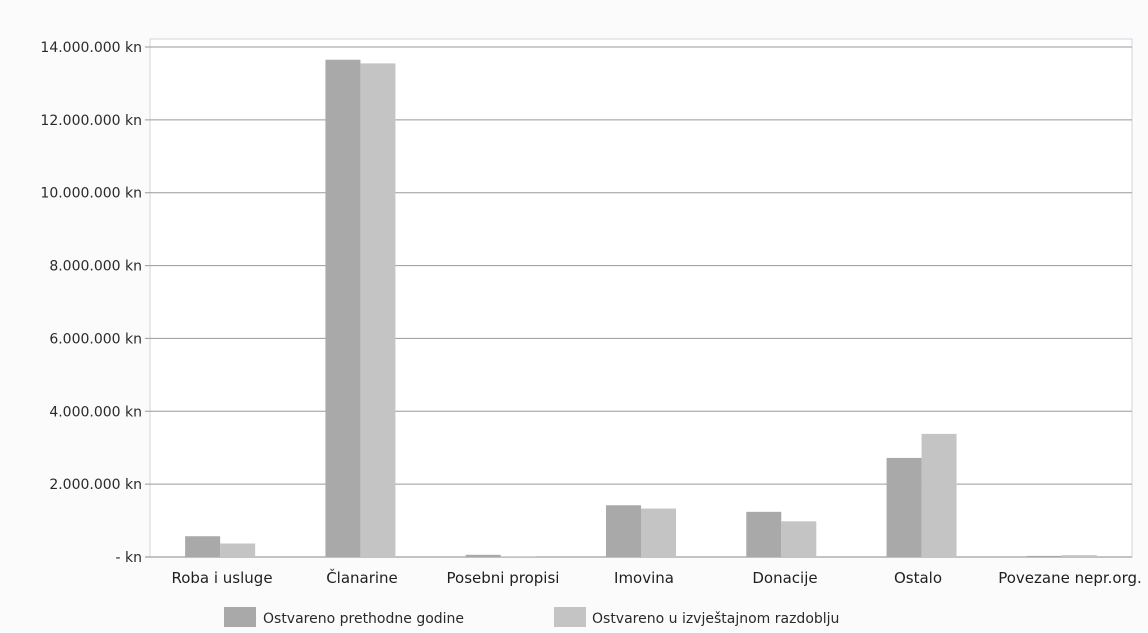 The image size is (1148, 633). Describe the element at coordinates (91, 121) in the screenshot. I see `y-tick-label: 12.000.000 kn` at that location.